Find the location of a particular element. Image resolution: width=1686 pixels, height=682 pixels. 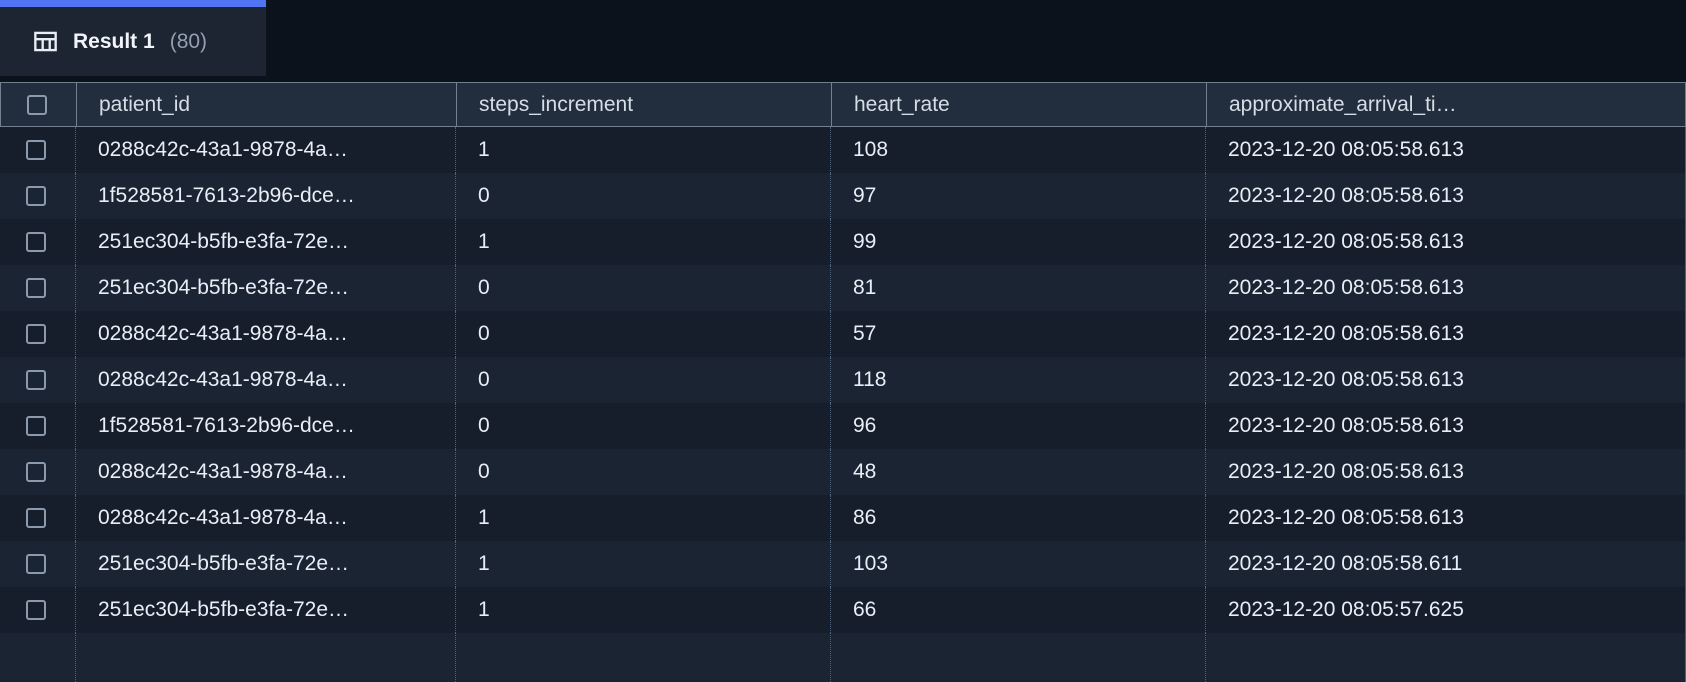

select-all-header-cell is located at coordinates (38, 104).